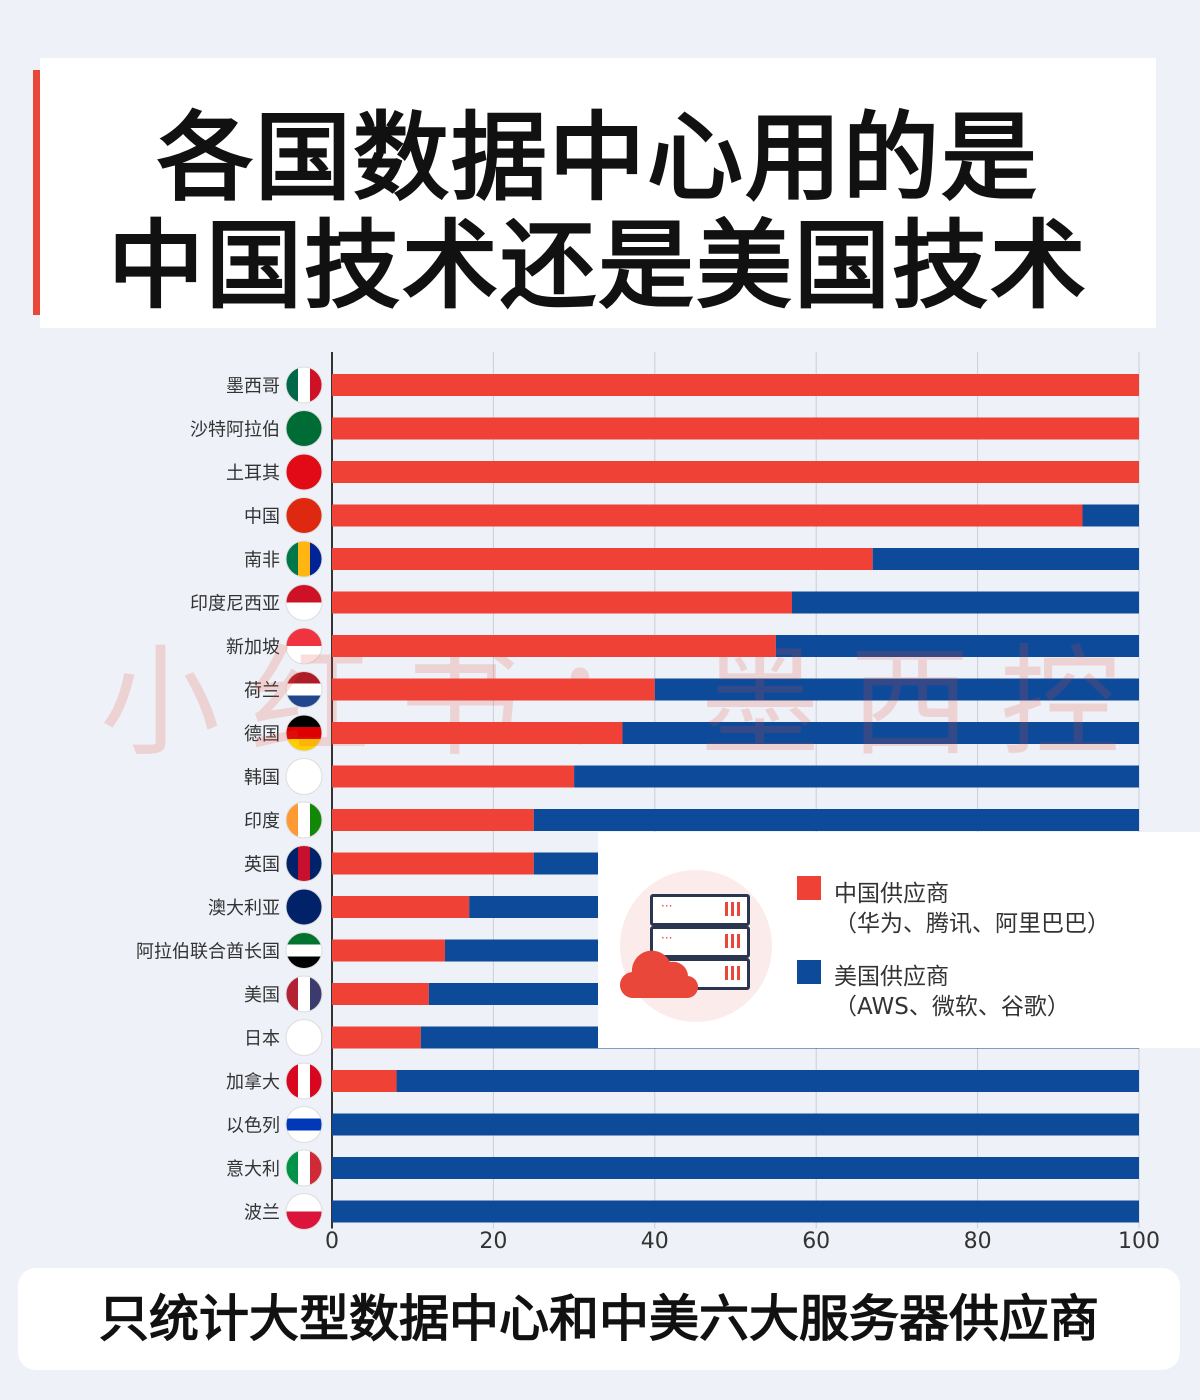 The image size is (1200, 1400). I want to click on x-tick-label: 20, so click(493, 1241).